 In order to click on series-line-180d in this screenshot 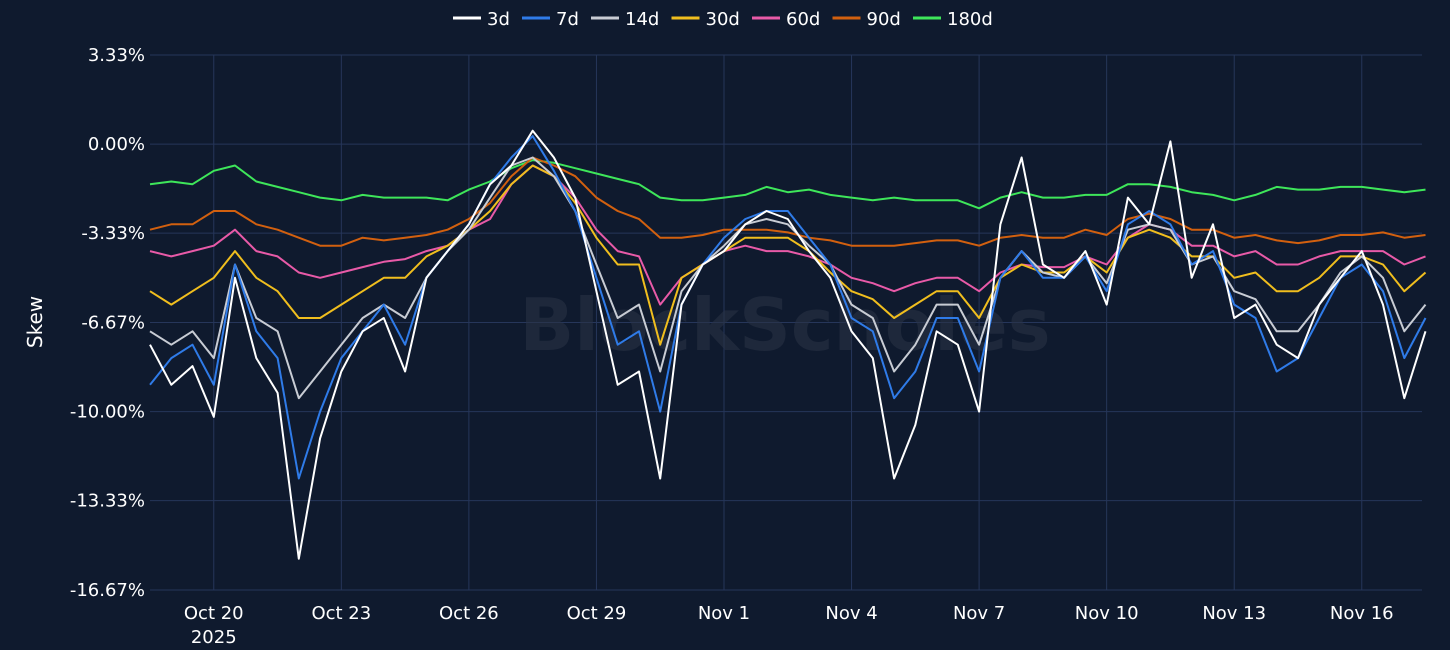, I will do `click(787, 184)`.